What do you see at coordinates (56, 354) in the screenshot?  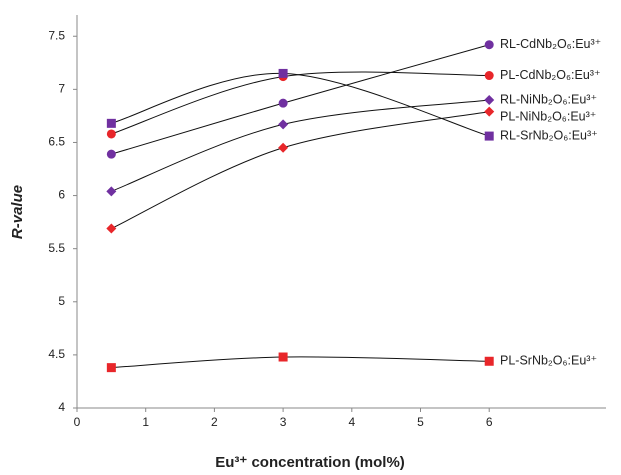 I see `y-tick-label: 4.5` at bounding box center [56, 354].